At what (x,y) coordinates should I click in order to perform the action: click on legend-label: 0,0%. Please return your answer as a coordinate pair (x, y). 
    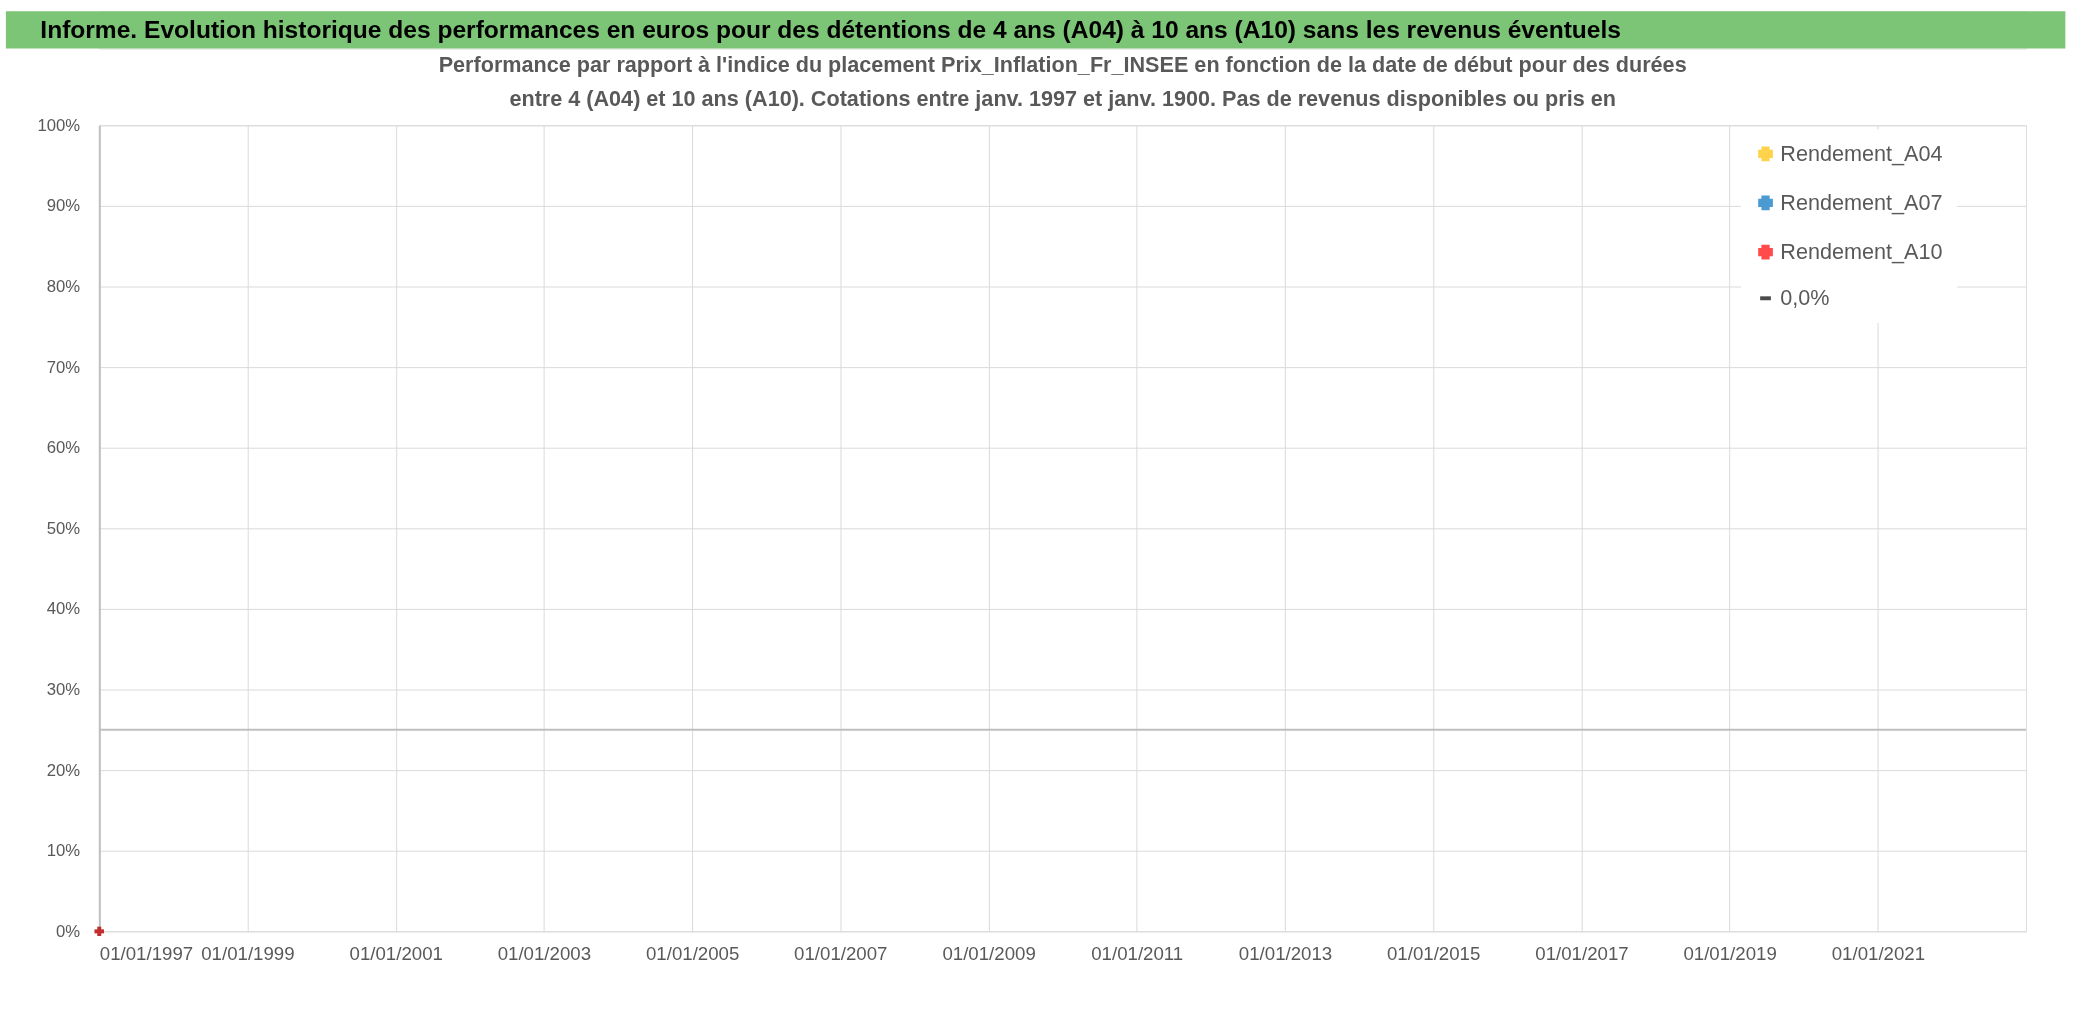
    Looking at the image, I should click on (1805, 298).